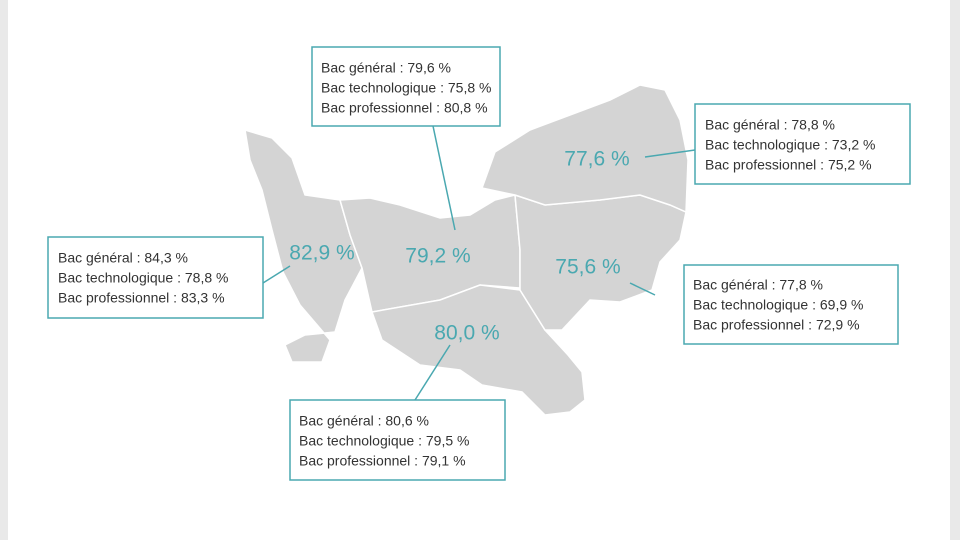 This screenshot has height=540, width=960. I want to click on department-manche, so click(303, 245).